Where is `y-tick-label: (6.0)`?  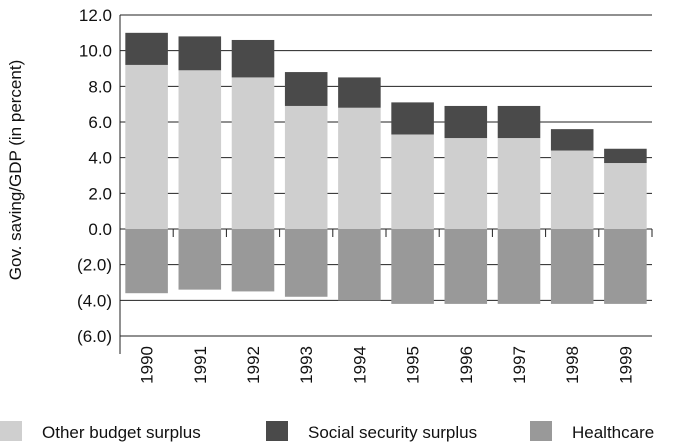 y-tick-label: (6.0) is located at coordinates (94, 336).